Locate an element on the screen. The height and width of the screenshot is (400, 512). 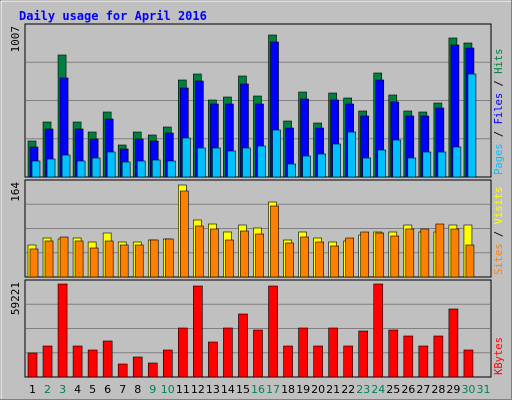
legend-item-pages: Pages is located at coordinates (499, 159).